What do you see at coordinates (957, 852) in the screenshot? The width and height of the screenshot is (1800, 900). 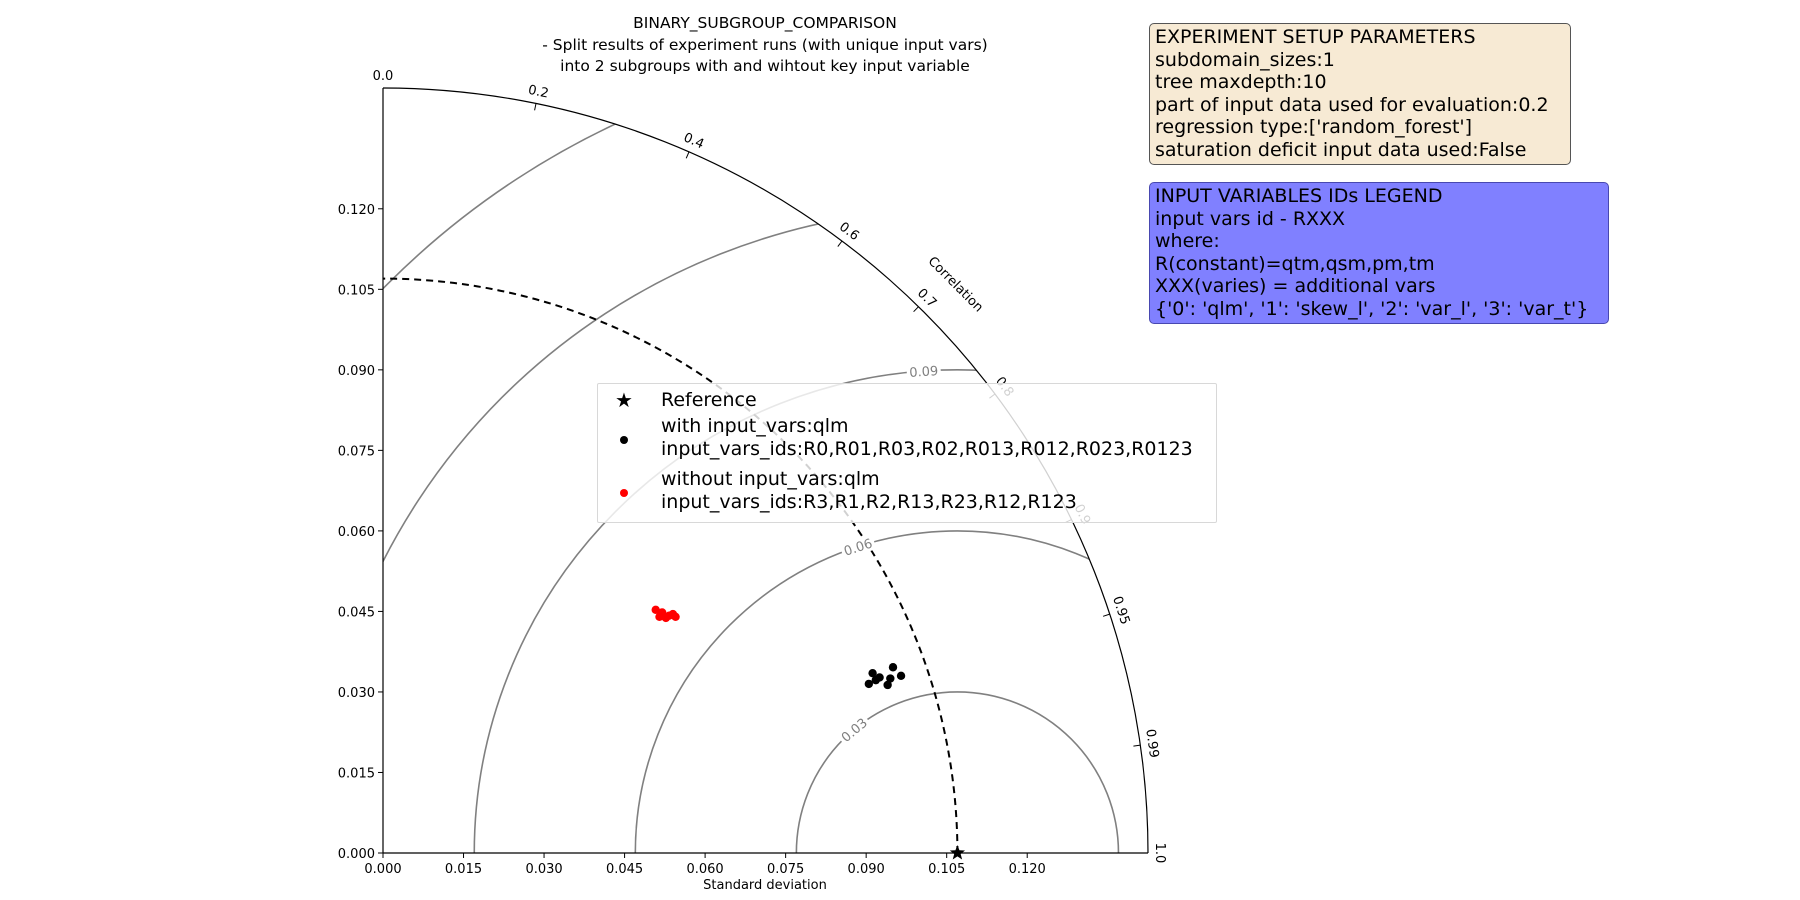 I see `reference-star-marker` at bounding box center [957, 852].